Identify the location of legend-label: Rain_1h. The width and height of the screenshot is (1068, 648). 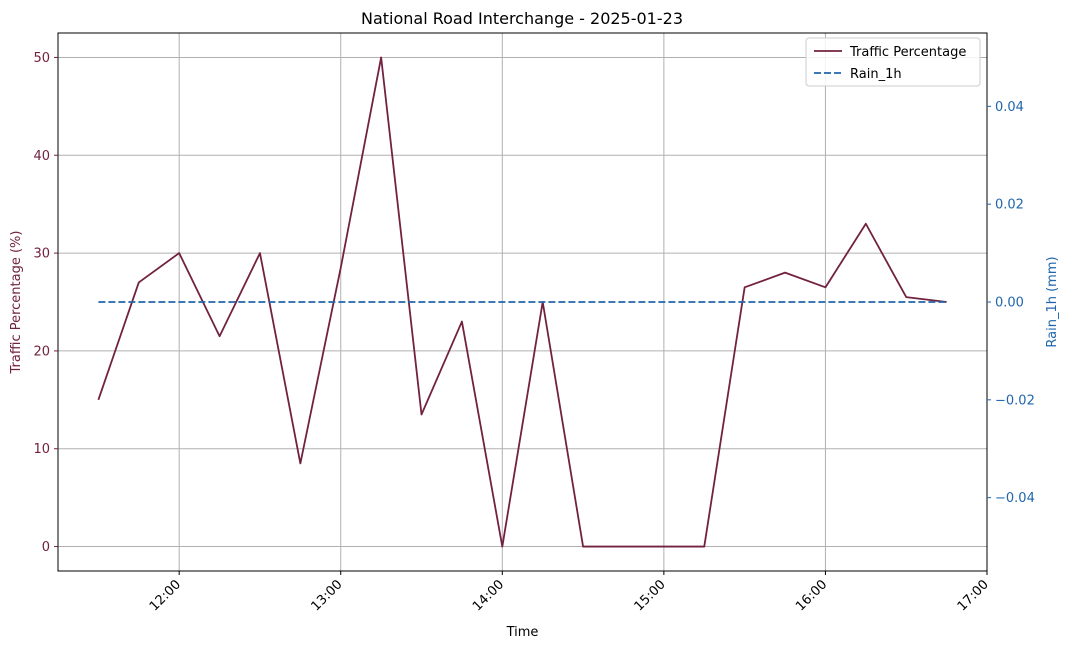
(876, 74).